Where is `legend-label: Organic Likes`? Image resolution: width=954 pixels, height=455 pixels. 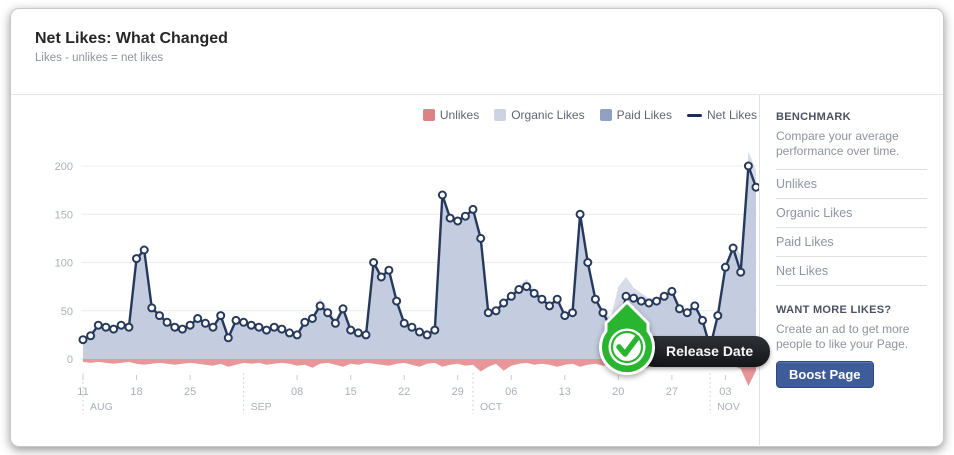
legend-label: Organic Likes is located at coordinates (548, 115).